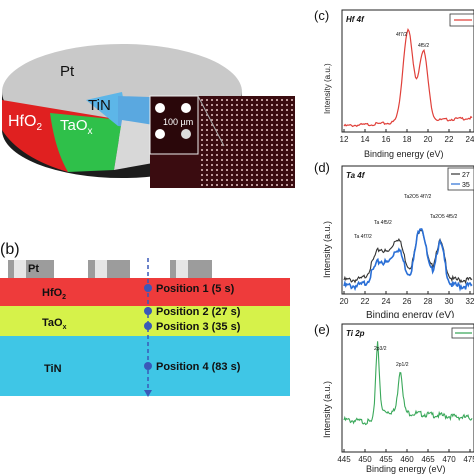 Image resolution: width=474 pixels, height=474 pixels. What do you see at coordinates (449, 459) in the screenshot?
I see `x-tick-label: 470` at bounding box center [449, 459].